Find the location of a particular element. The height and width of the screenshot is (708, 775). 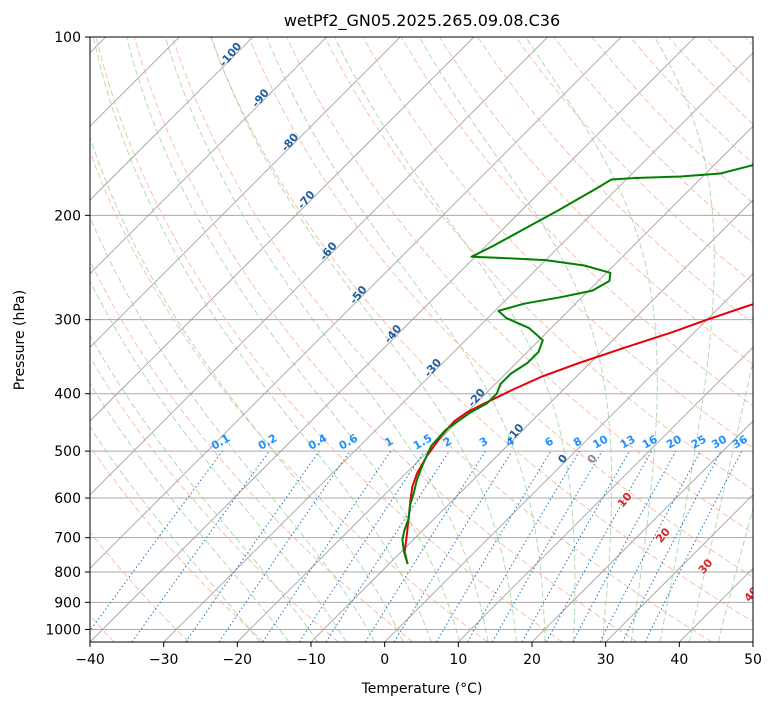

y-tick-label: 200 is located at coordinates (67, 216).